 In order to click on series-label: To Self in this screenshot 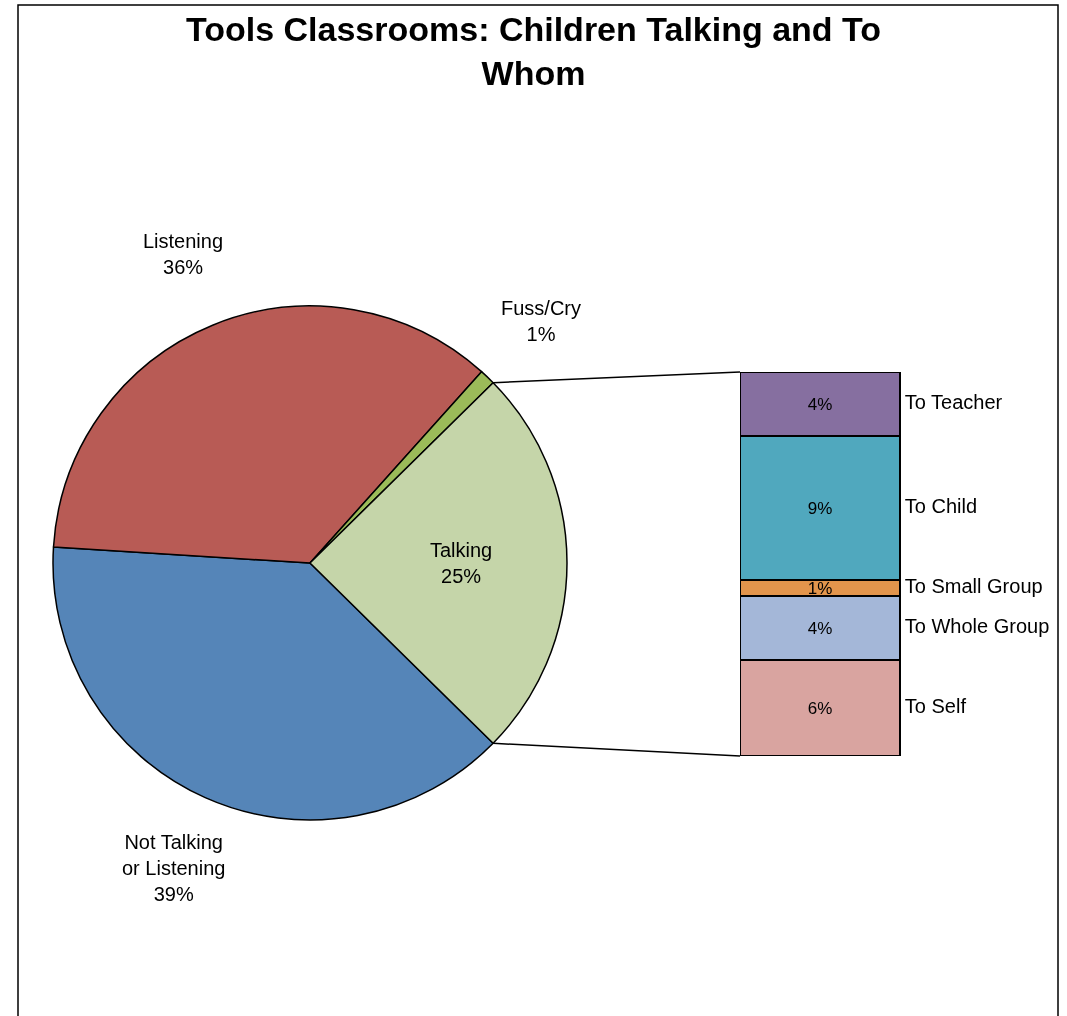, I will do `click(935, 706)`.